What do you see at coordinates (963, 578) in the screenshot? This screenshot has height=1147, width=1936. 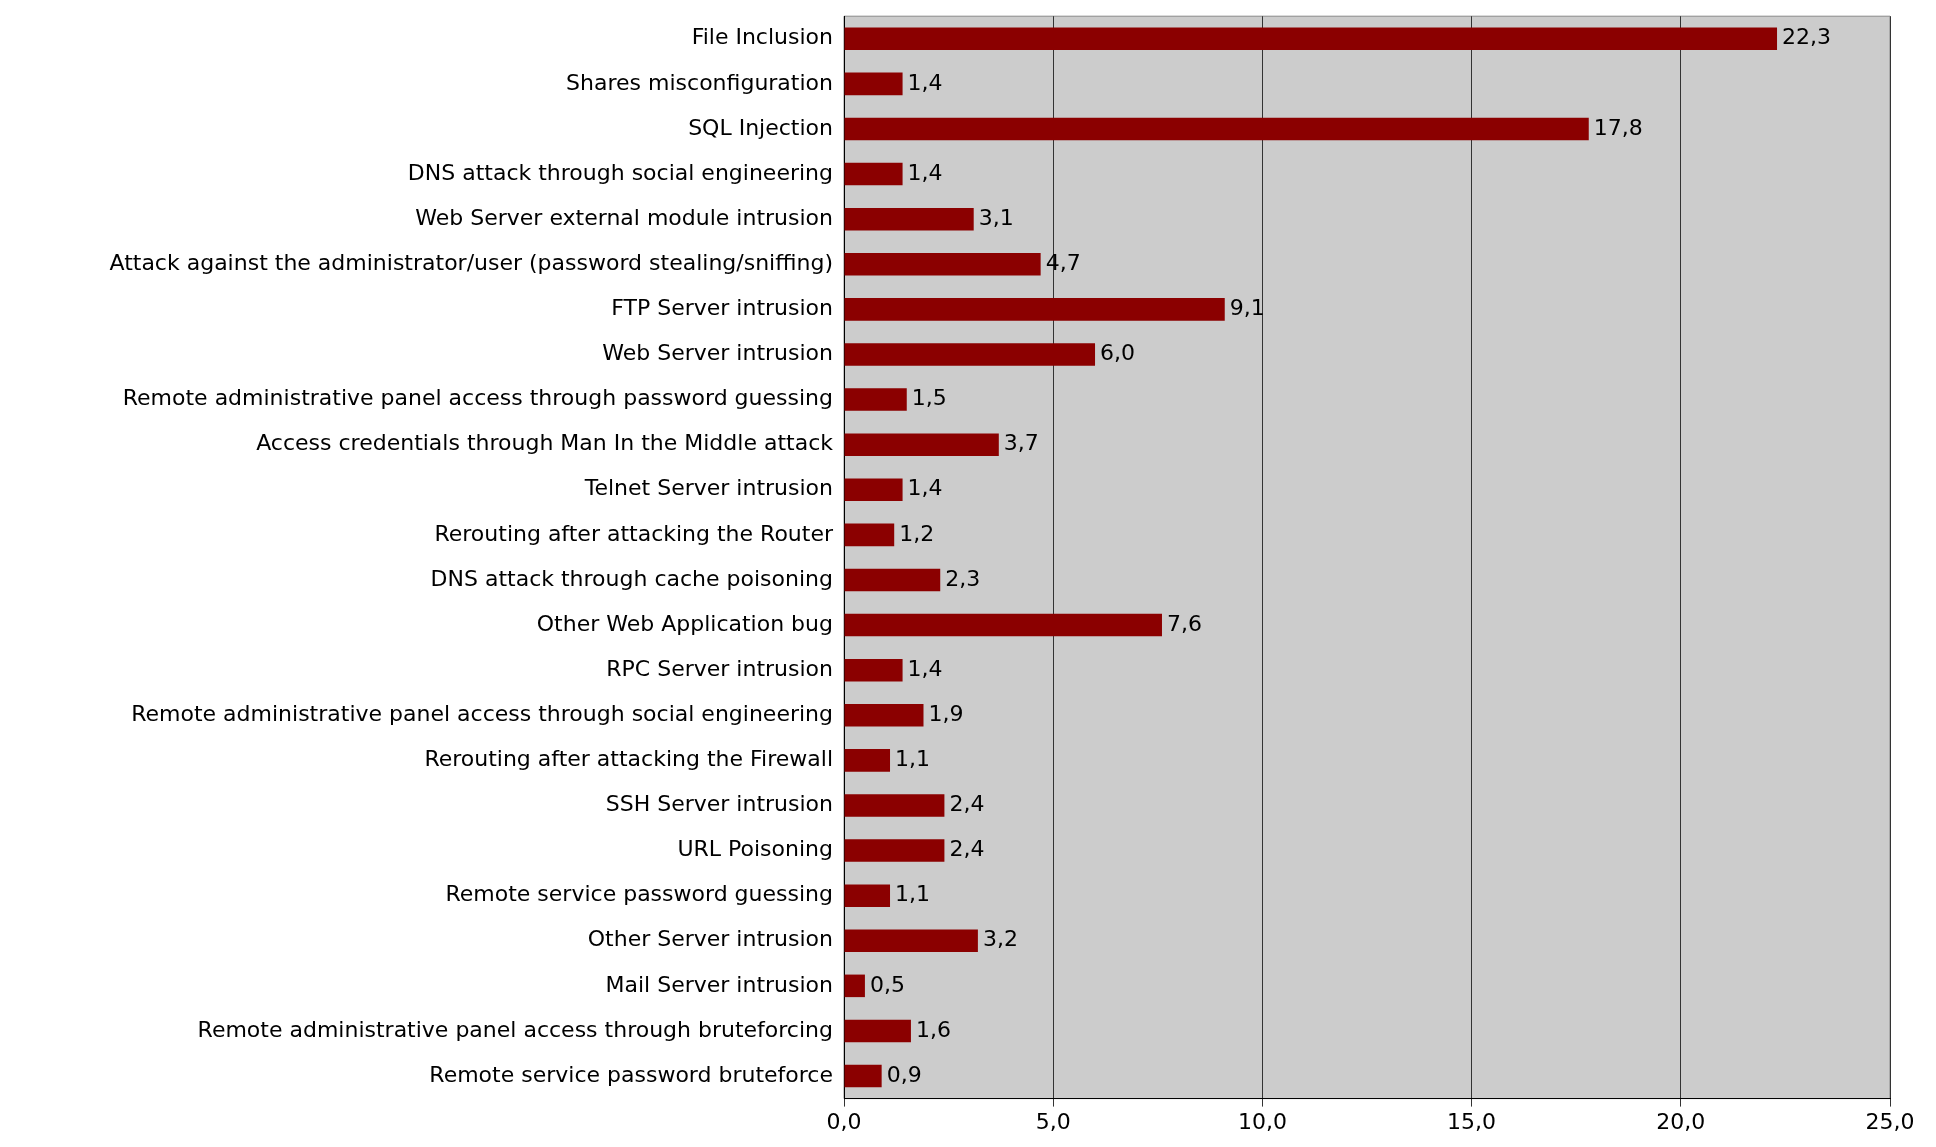 I see `data-label: 2,3` at bounding box center [963, 578].